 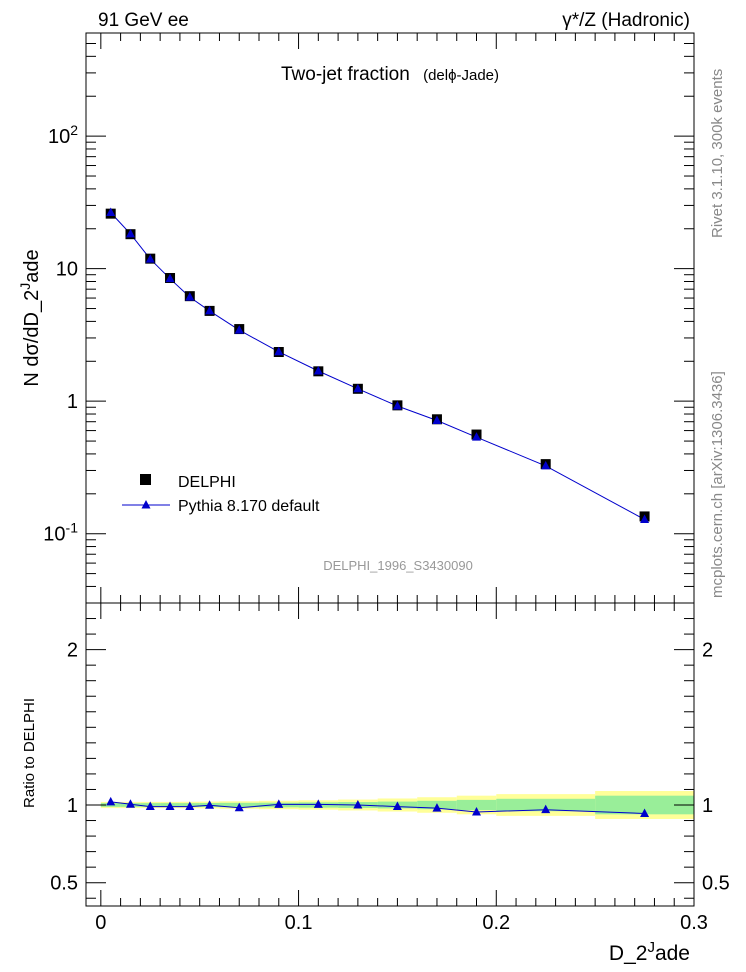 What do you see at coordinates (461, 75) in the screenshot?
I see `main-title-subtitle: (delϕ-Jade)` at bounding box center [461, 75].